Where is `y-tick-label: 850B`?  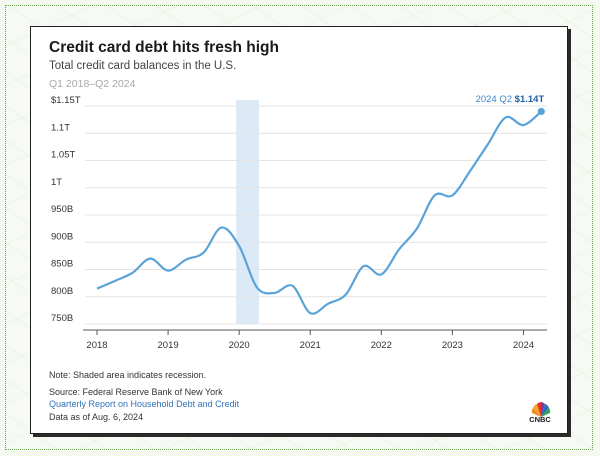 y-tick-label: 850B is located at coordinates (62, 264).